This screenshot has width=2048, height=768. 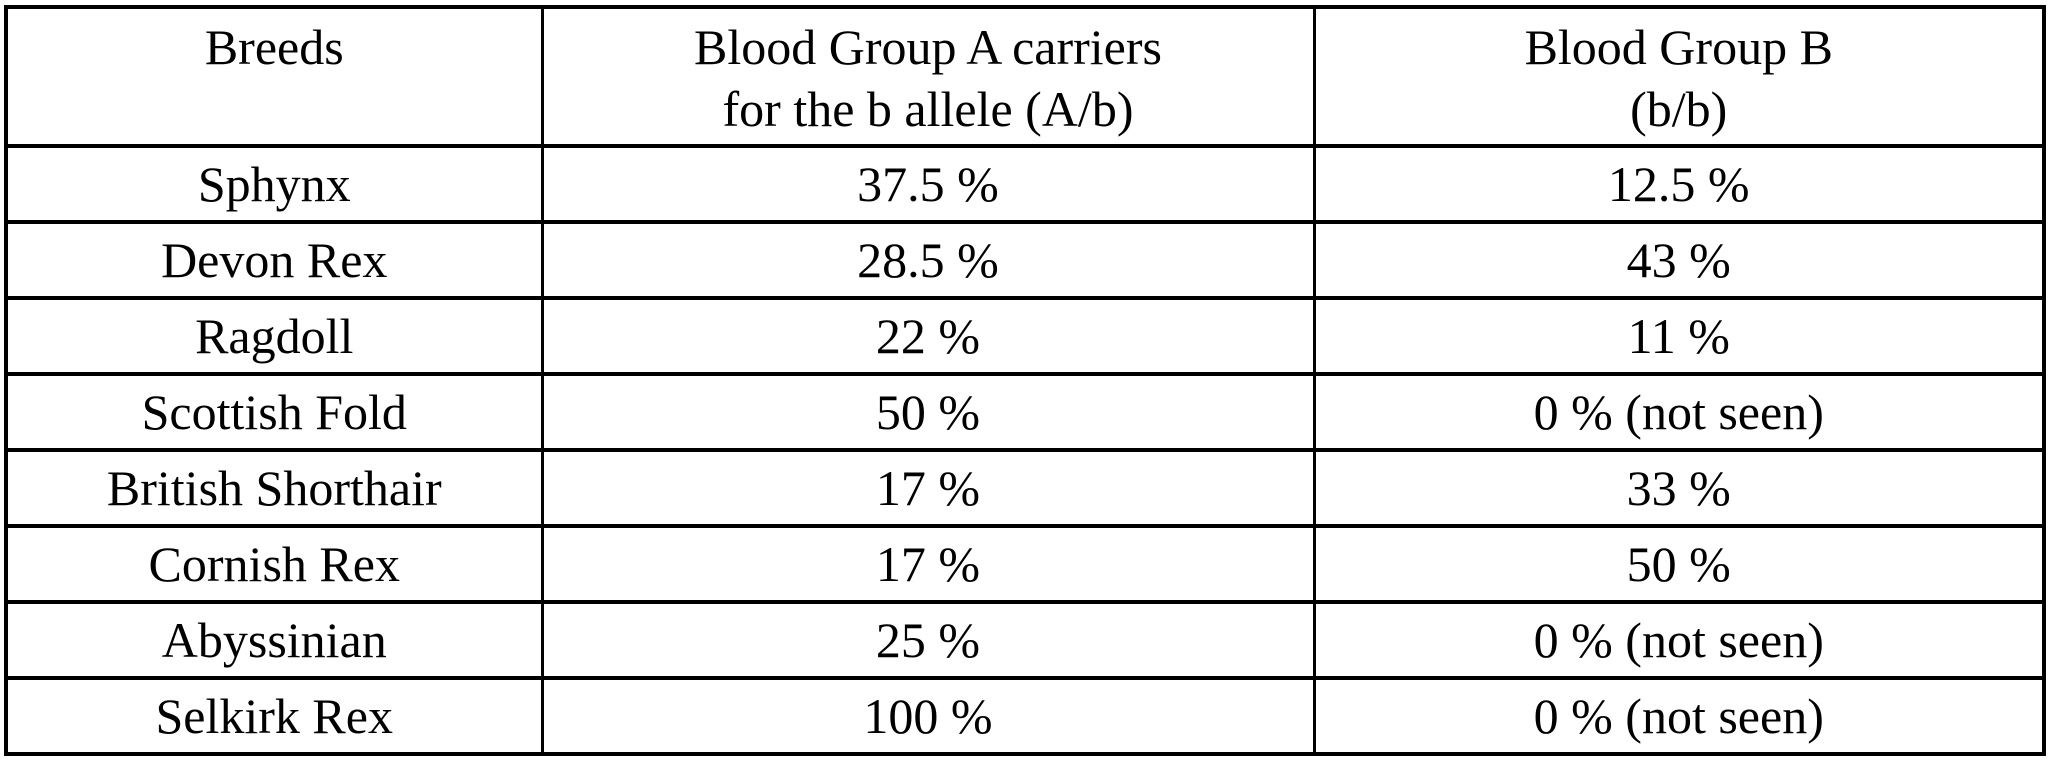 I want to click on breed-cell: Scottish Fold, so click(x=274, y=412).